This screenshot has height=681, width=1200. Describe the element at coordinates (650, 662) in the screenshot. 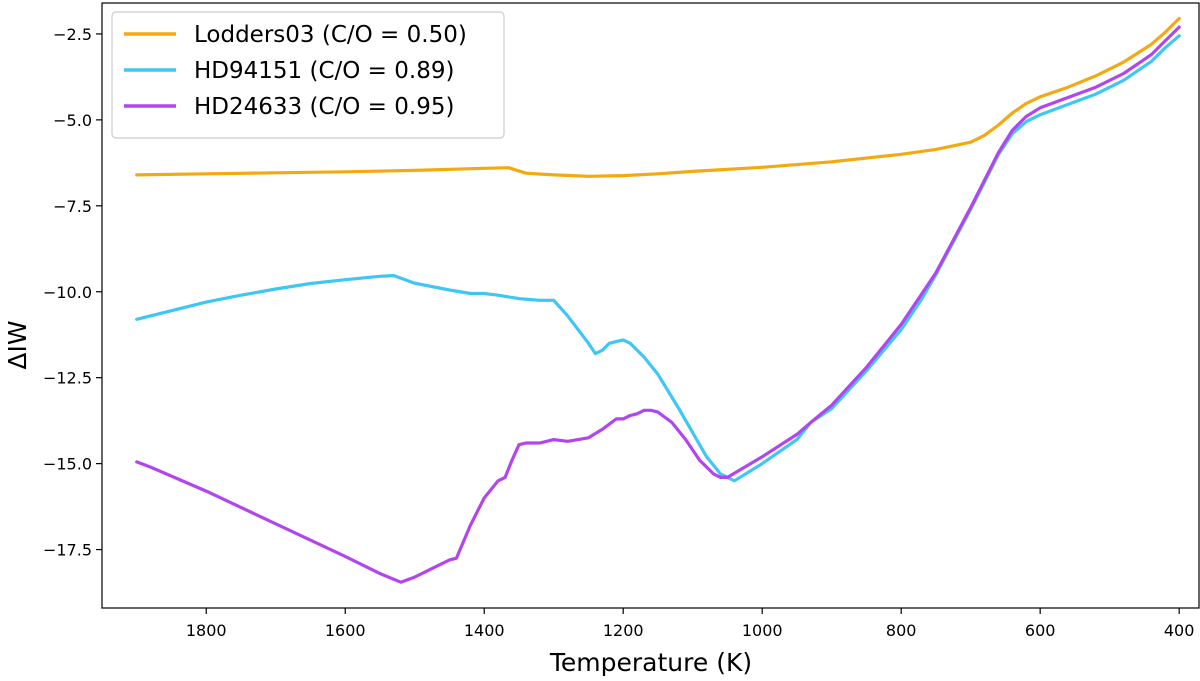

I see `x-axis-label: Temperature (K)` at that location.